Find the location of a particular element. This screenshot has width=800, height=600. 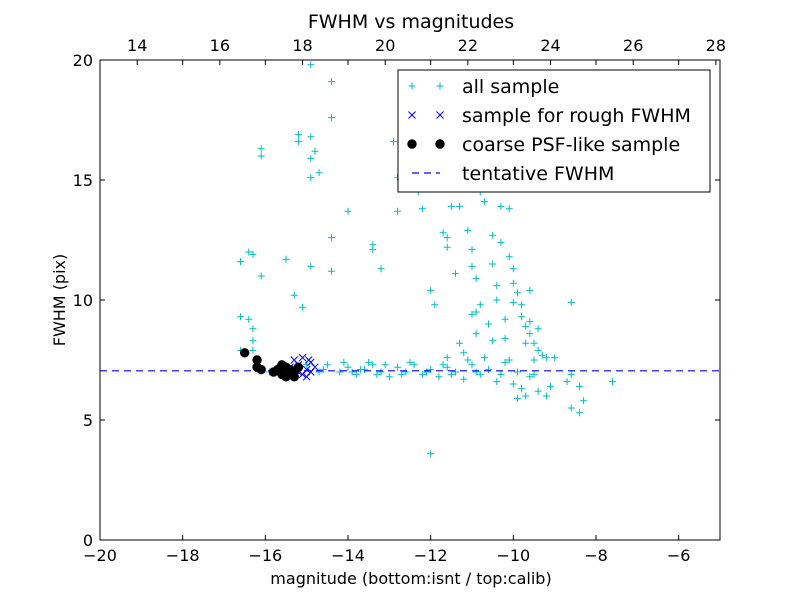

legend-rough-fwhm: sample for rough FWHM is located at coordinates (549, 116).